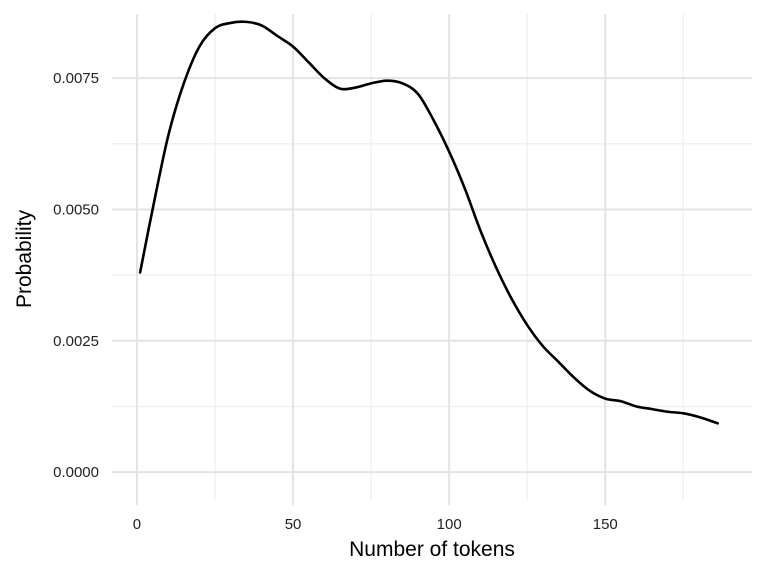  What do you see at coordinates (371, 502) in the screenshot?
I see `x-axis-tick-marks` at bounding box center [371, 502].